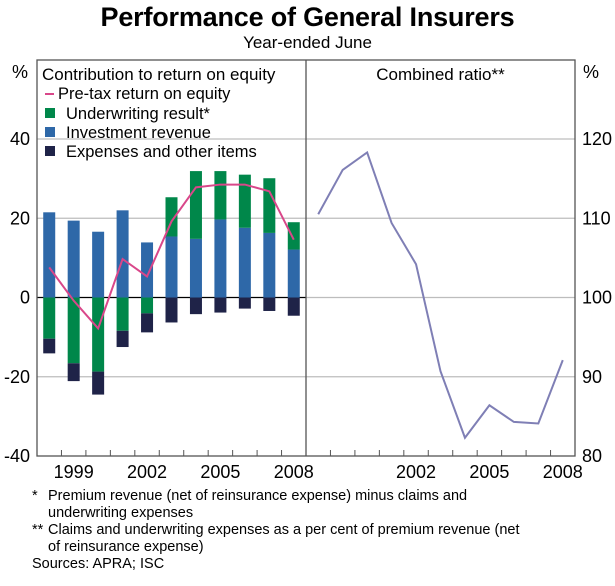 This screenshot has width=615, height=586. Describe the element at coordinates (17, 456) in the screenshot. I see `ytick-label-left: -40` at that location.